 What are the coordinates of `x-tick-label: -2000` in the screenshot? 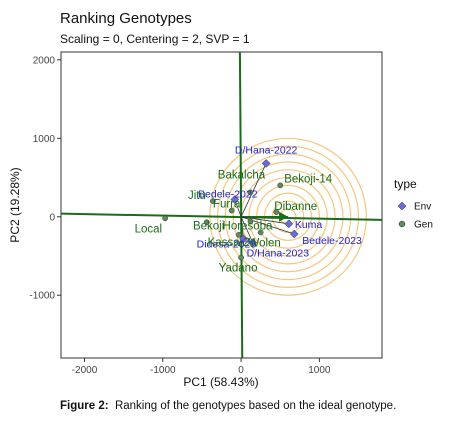 It's located at (85, 370).